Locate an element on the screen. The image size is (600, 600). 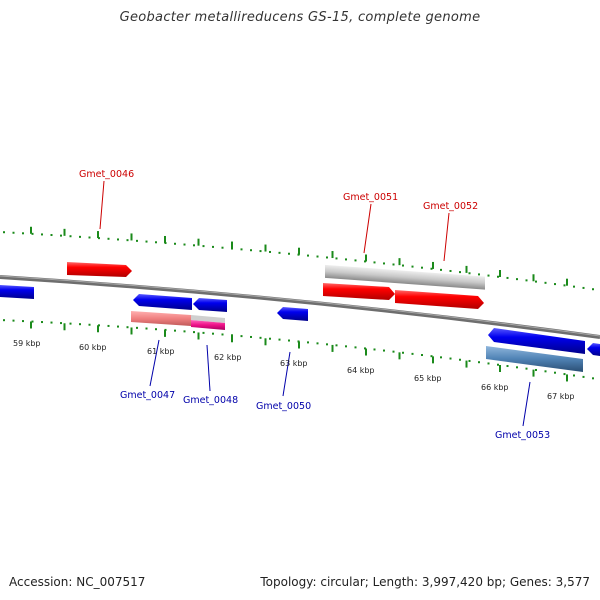
scale-label: 59 kbp is located at coordinates (27, 343).